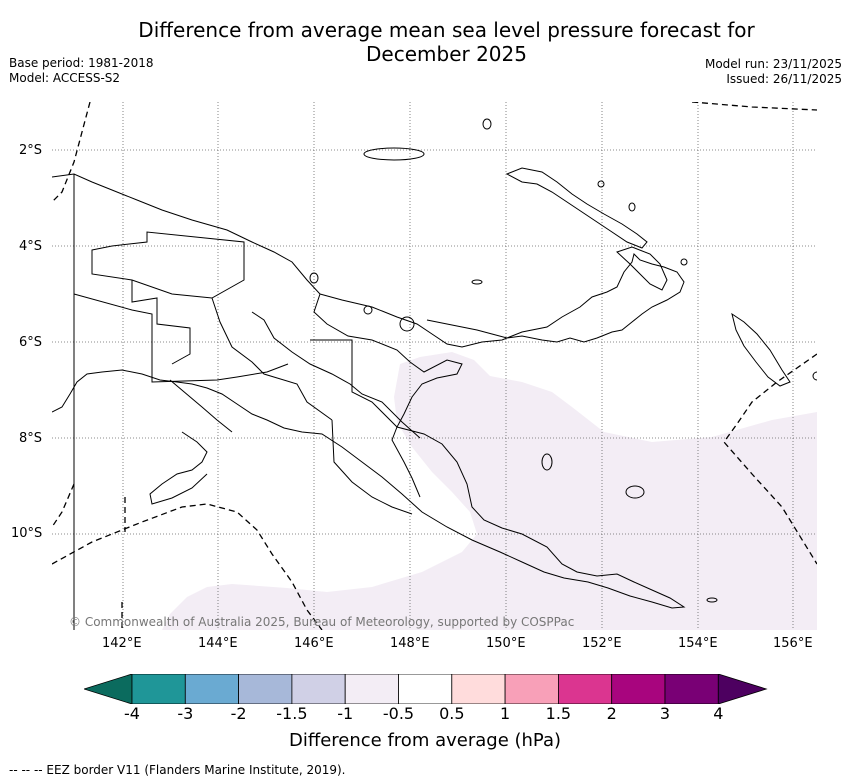  Describe the element at coordinates (218, 643) in the screenshot. I see `lon-label-144: 144°E` at that location.